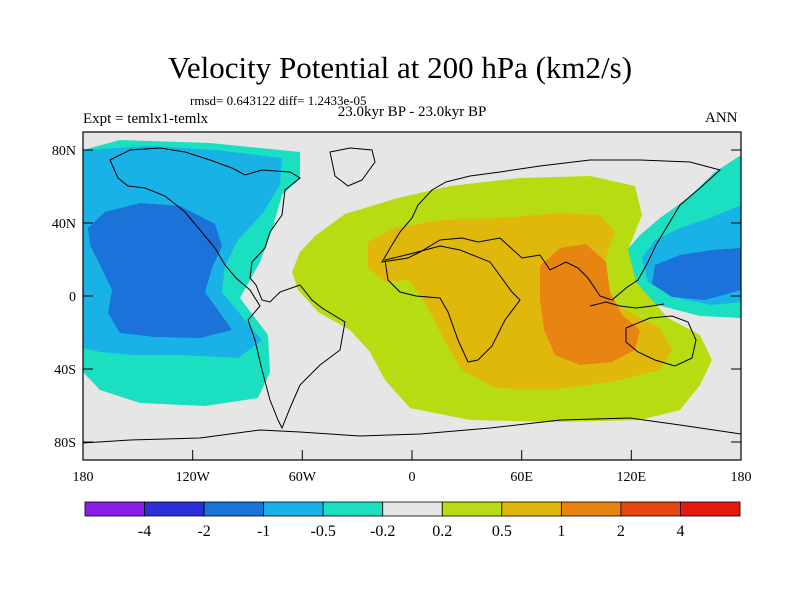  I want to click on colorbar-labels: -4 -2 -1 -0.5 -0.2 0.2 0.5 1 2 4, so click(411, 531).